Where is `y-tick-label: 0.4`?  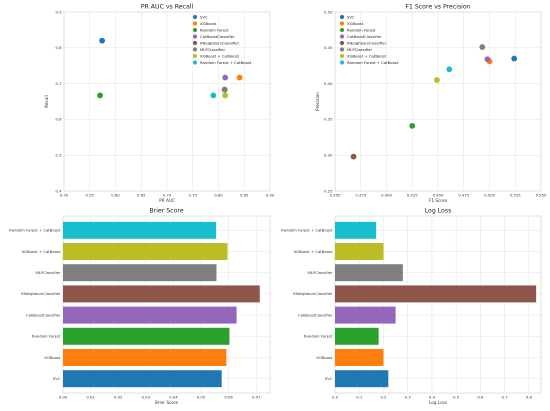
y-tick-label: 0.4 is located at coordinates (58, 190).